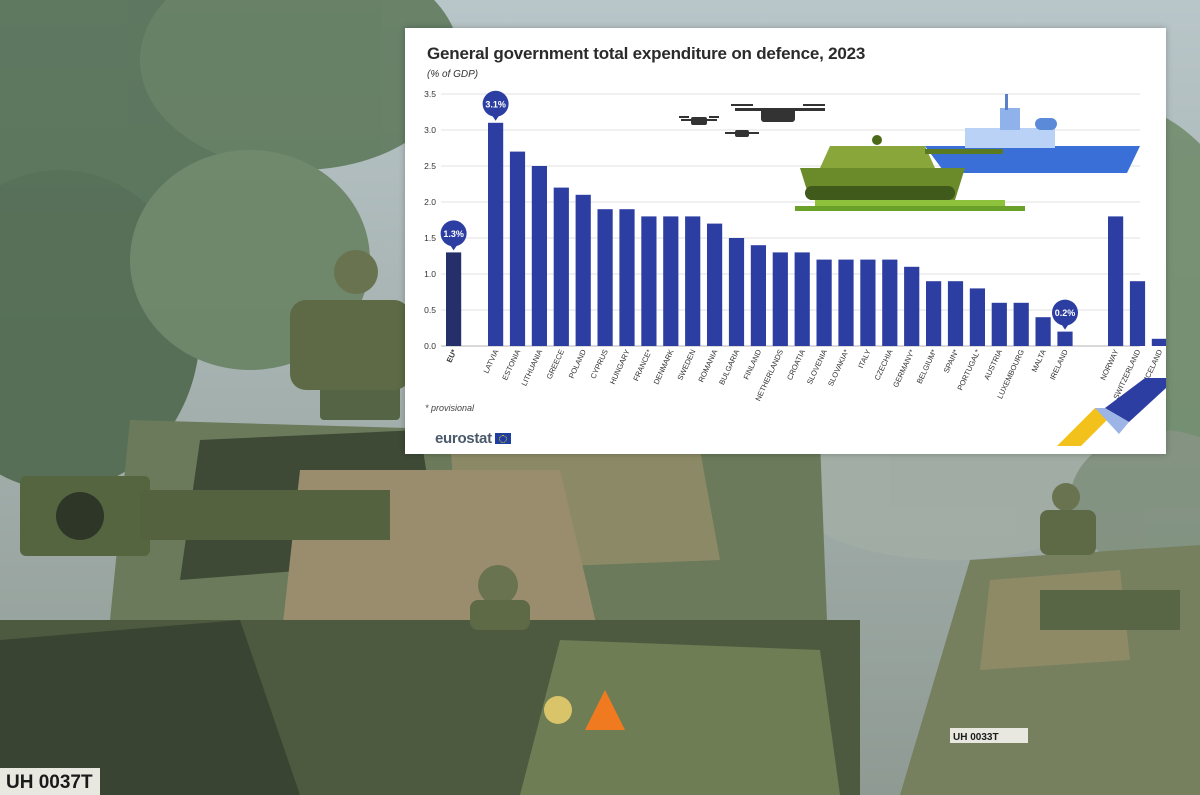  I want to click on y-tick-label: 2.5, so click(430, 166).